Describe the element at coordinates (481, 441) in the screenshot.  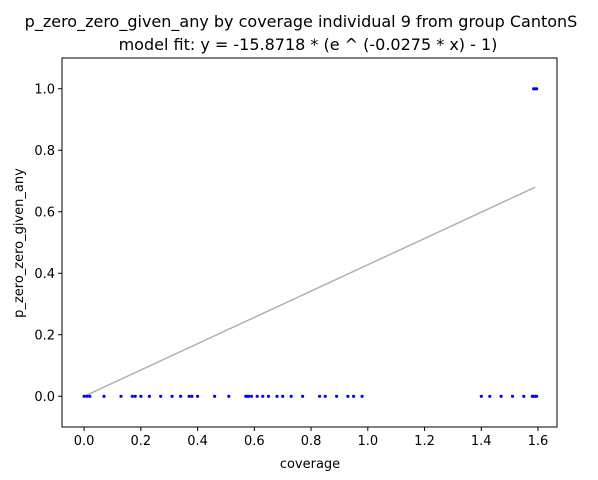
I see `x-tick-label: 1.4` at that location.